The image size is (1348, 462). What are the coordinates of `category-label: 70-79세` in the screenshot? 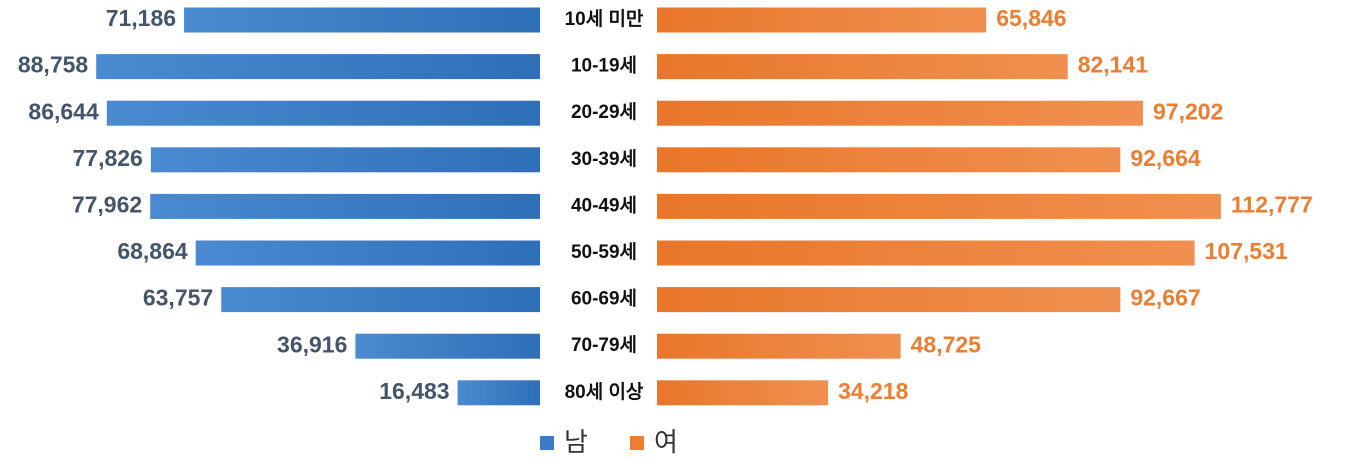 It's located at (604, 345).